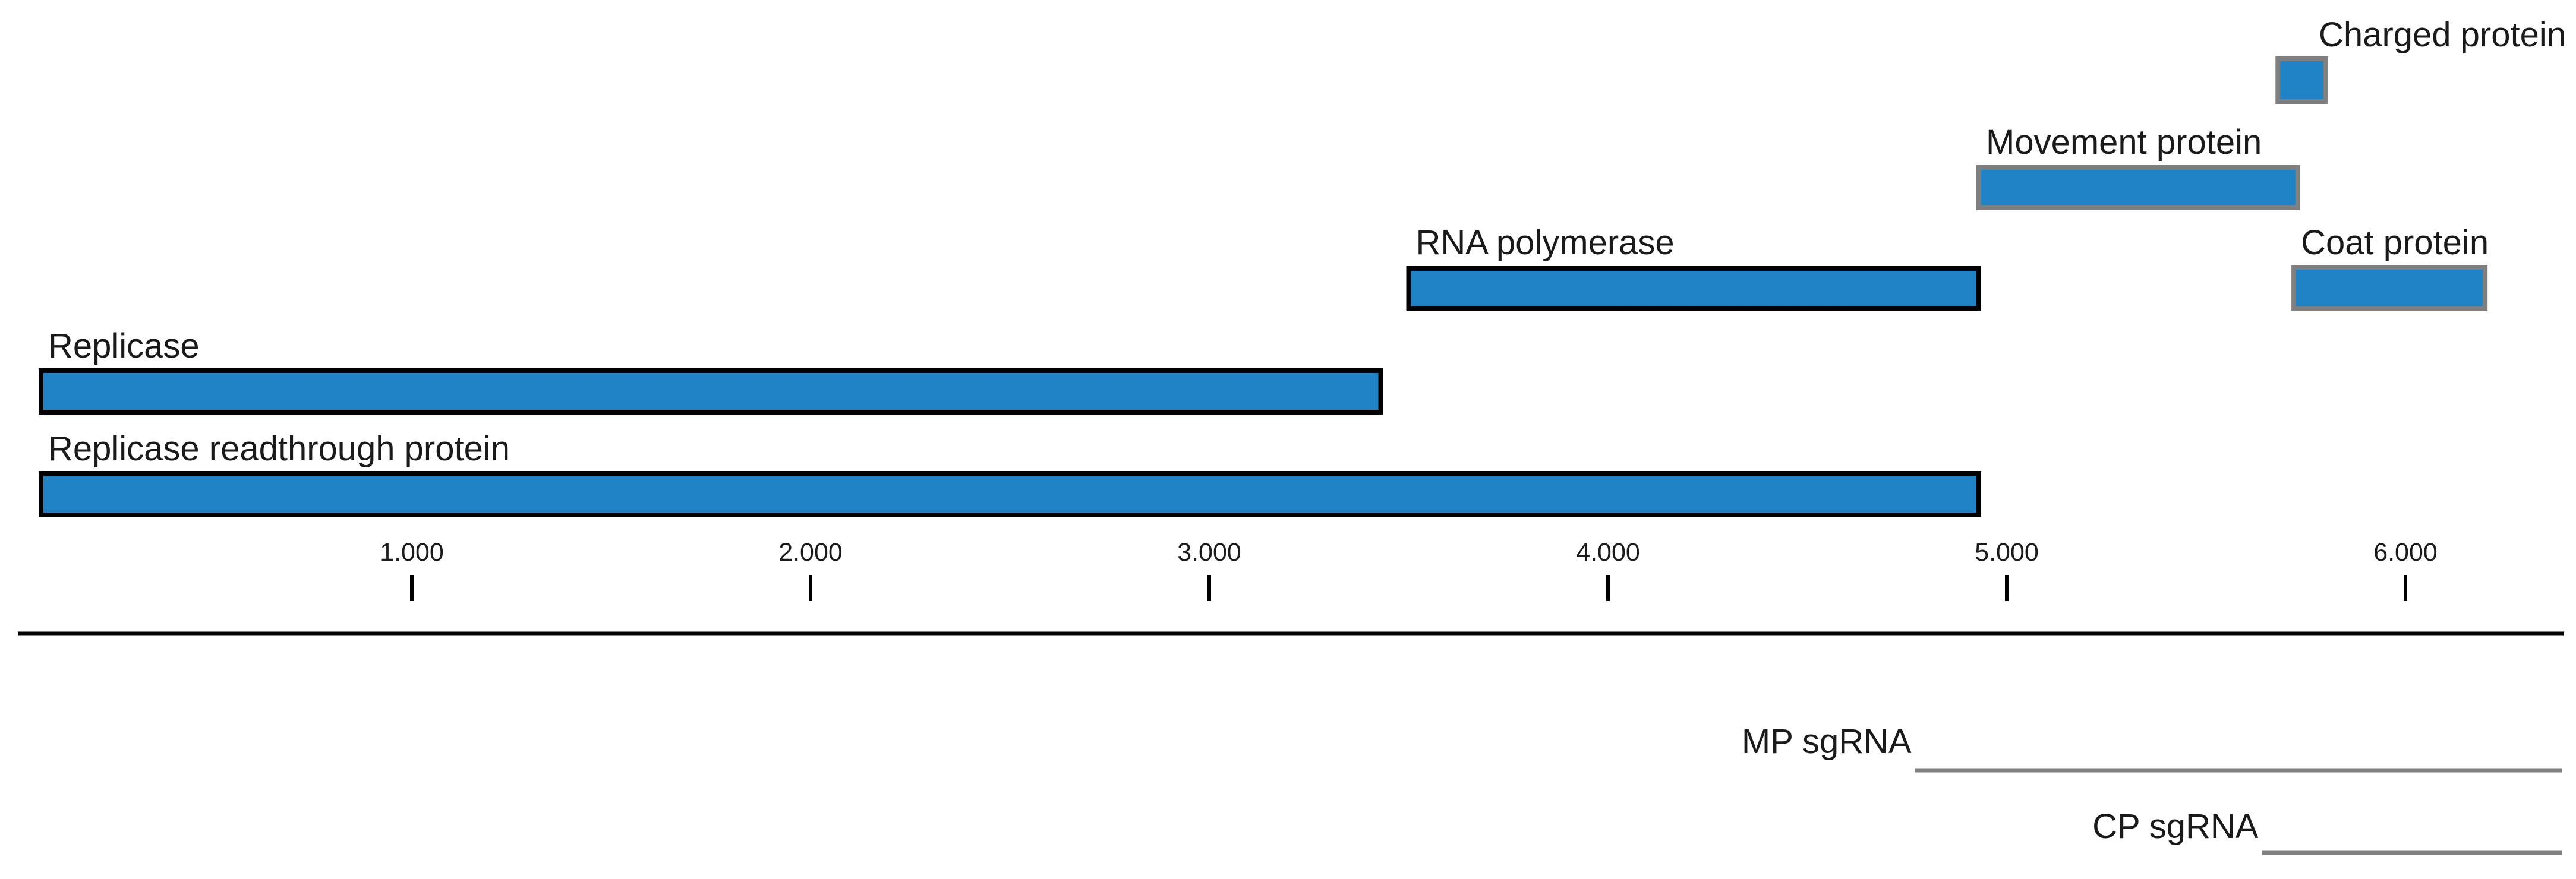 This screenshot has width=2576, height=879. Describe the element at coordinates (2152, 788) in the screenshot. I see `sgrna-layer: MP sgRNA CP sgRNA` at that location.